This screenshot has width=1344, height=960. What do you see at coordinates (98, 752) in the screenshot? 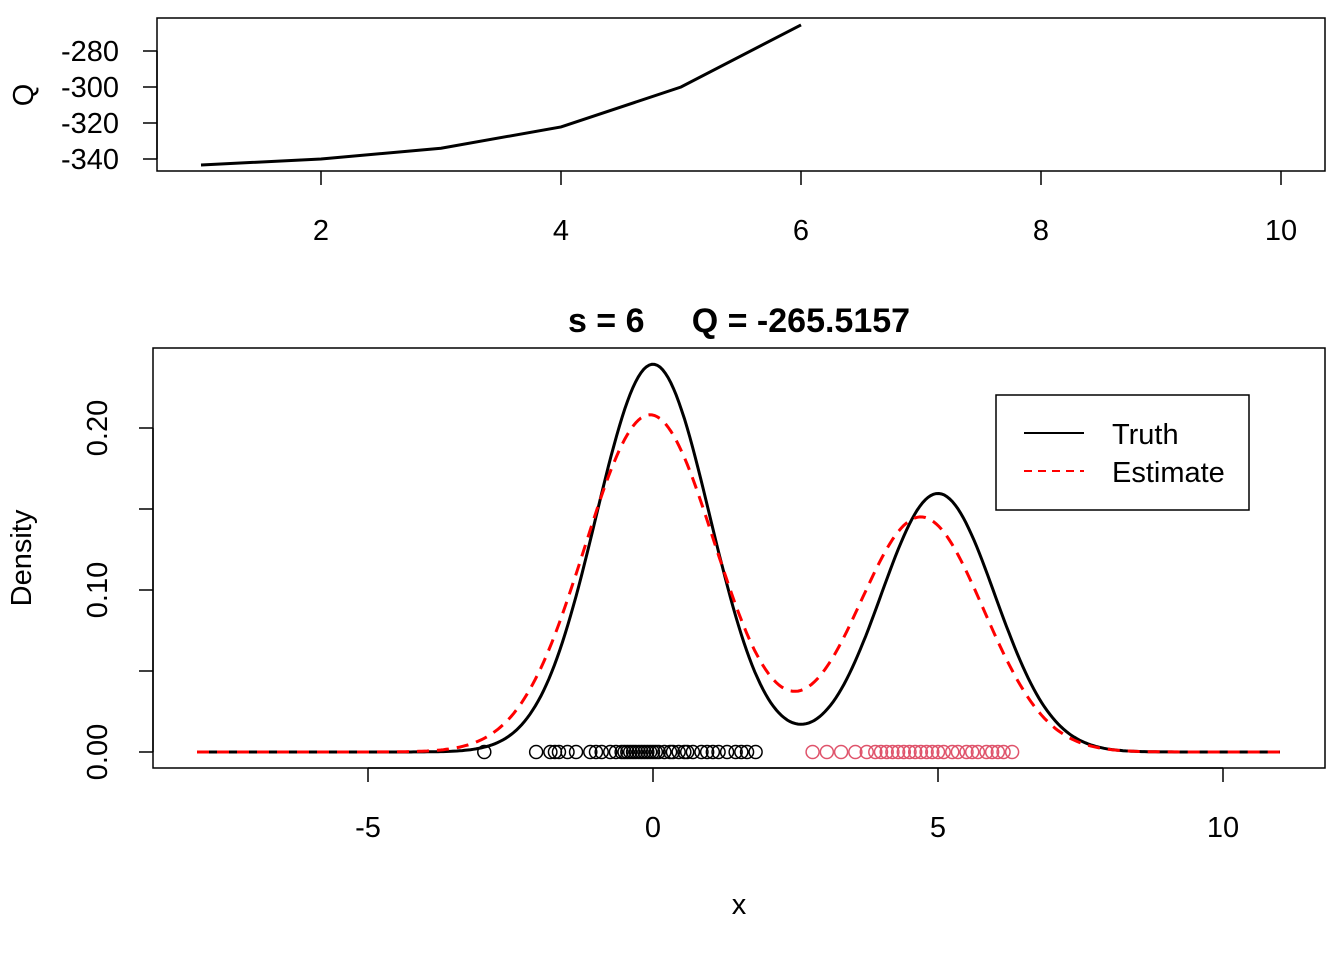
I see `density-y-tick-label: 0.00` at bounding box center [98, 752].